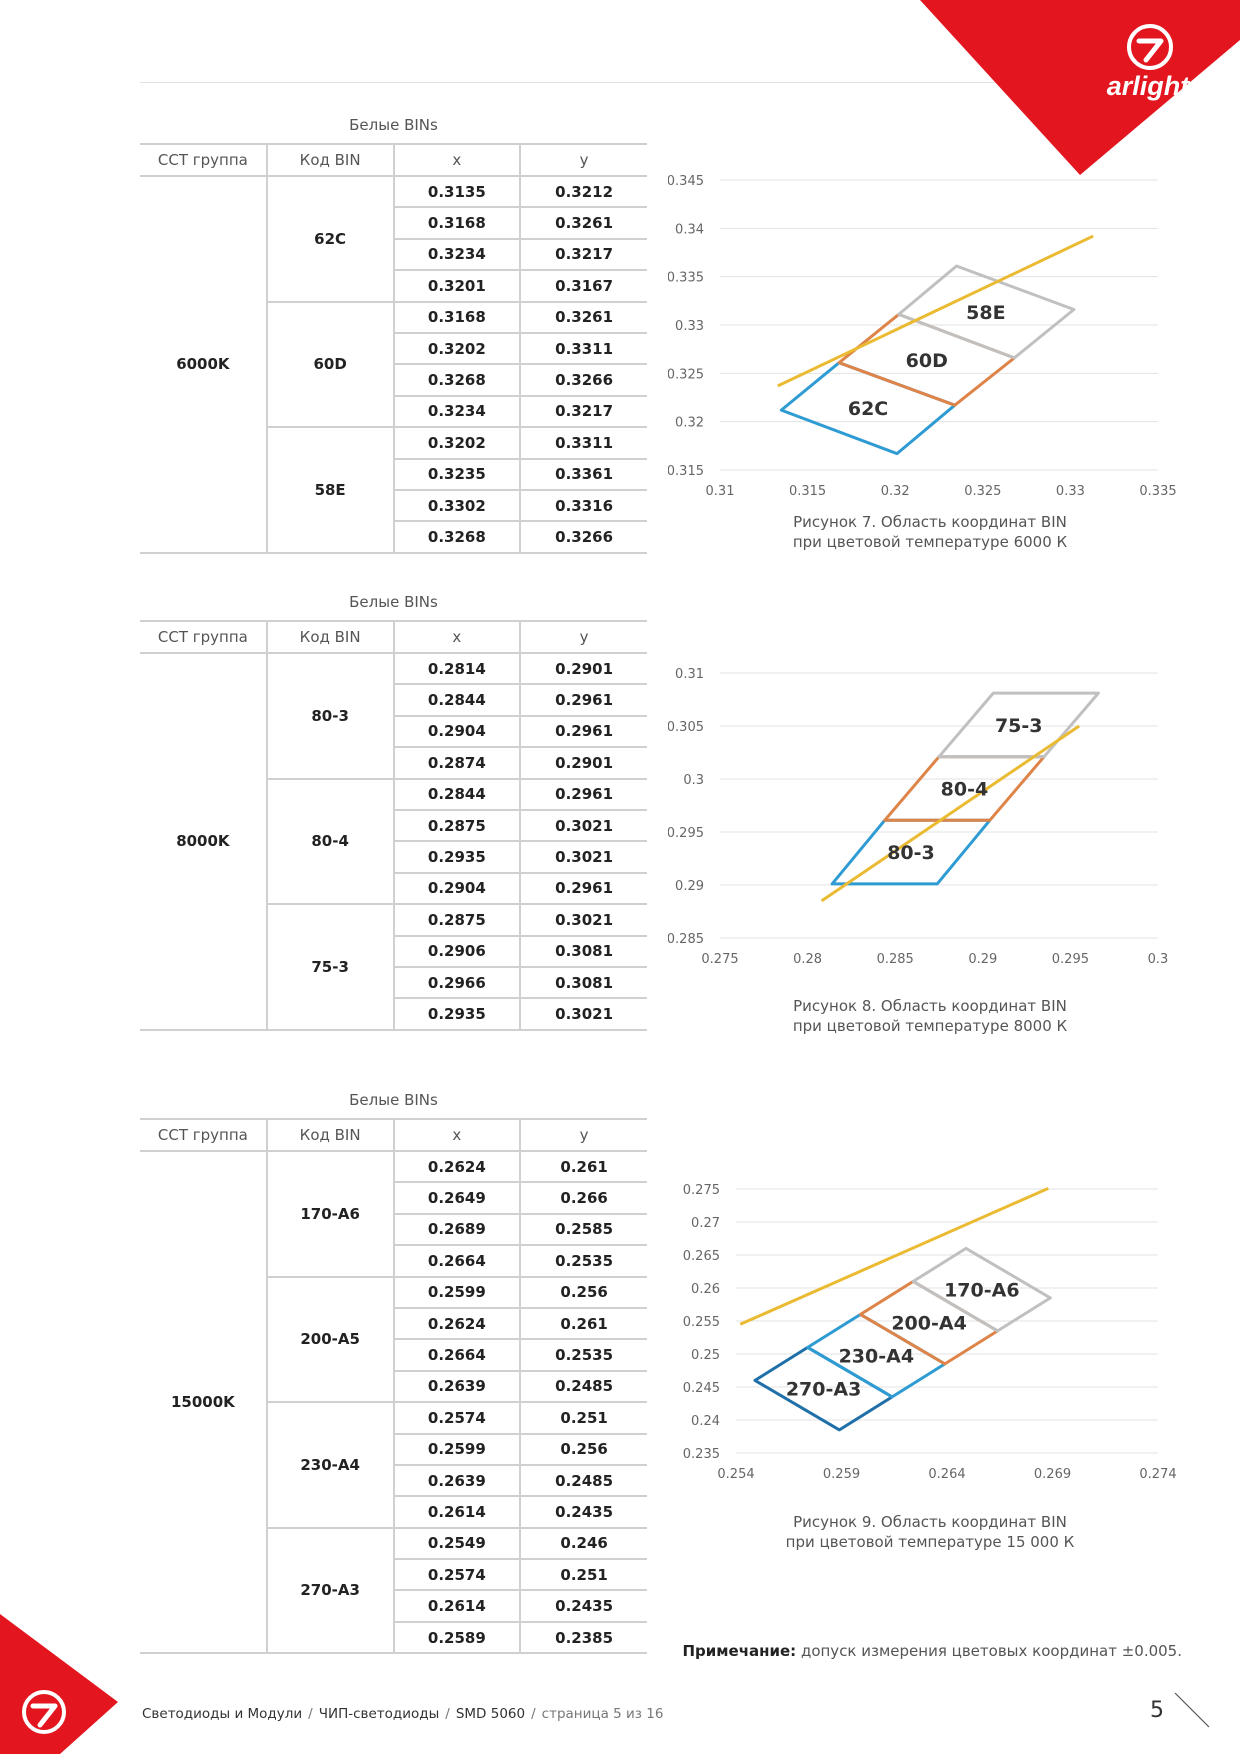 The height and width of the screenshot is (1754, 1240). Describe the element at coordinates (583, 1481) in the screenshot. I see `coord-y-cell: 0.2485` at that location.